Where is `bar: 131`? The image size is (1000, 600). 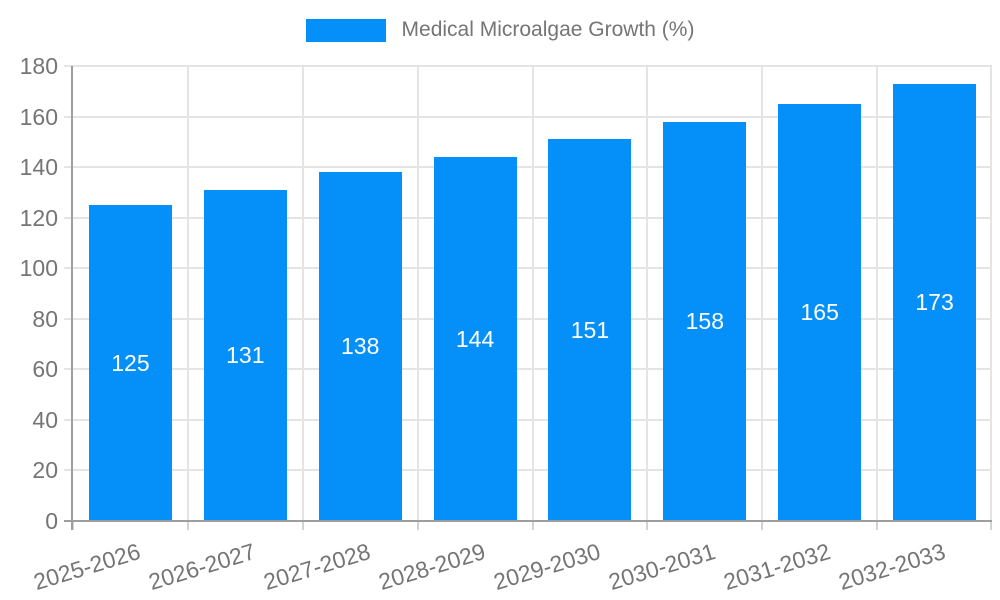
bar: 131 is located at coordinates (245, 355).